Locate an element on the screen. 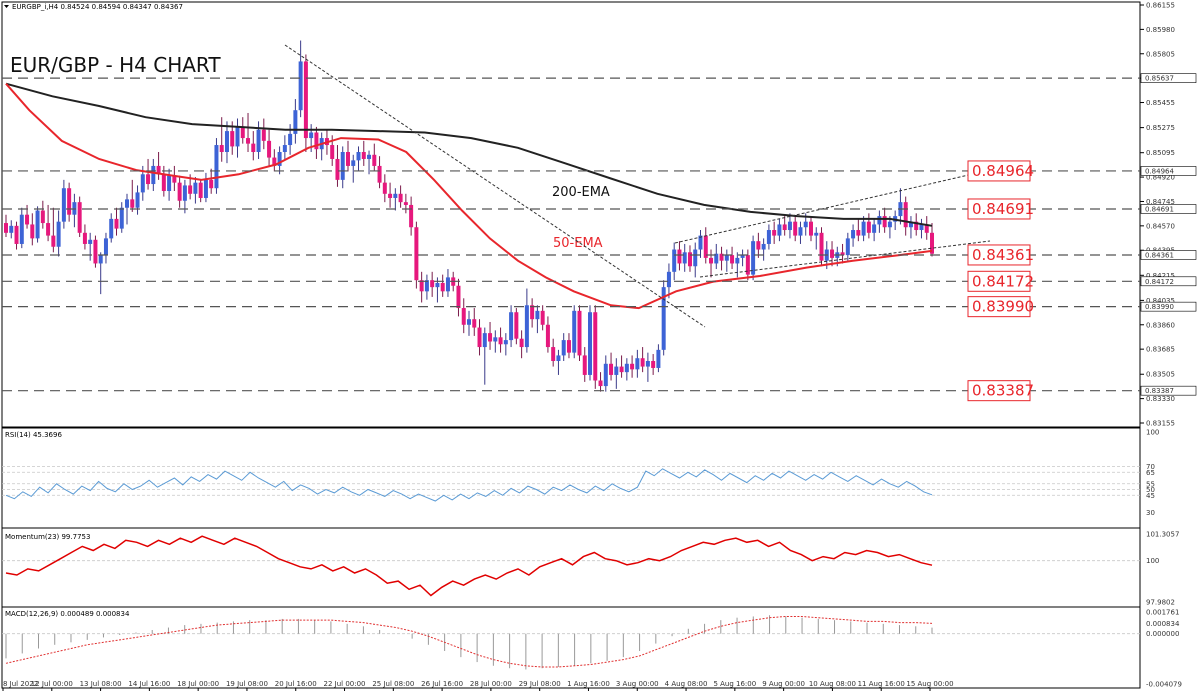  y-tick-label: 0.83155 is located at coordinates (1160, 424).